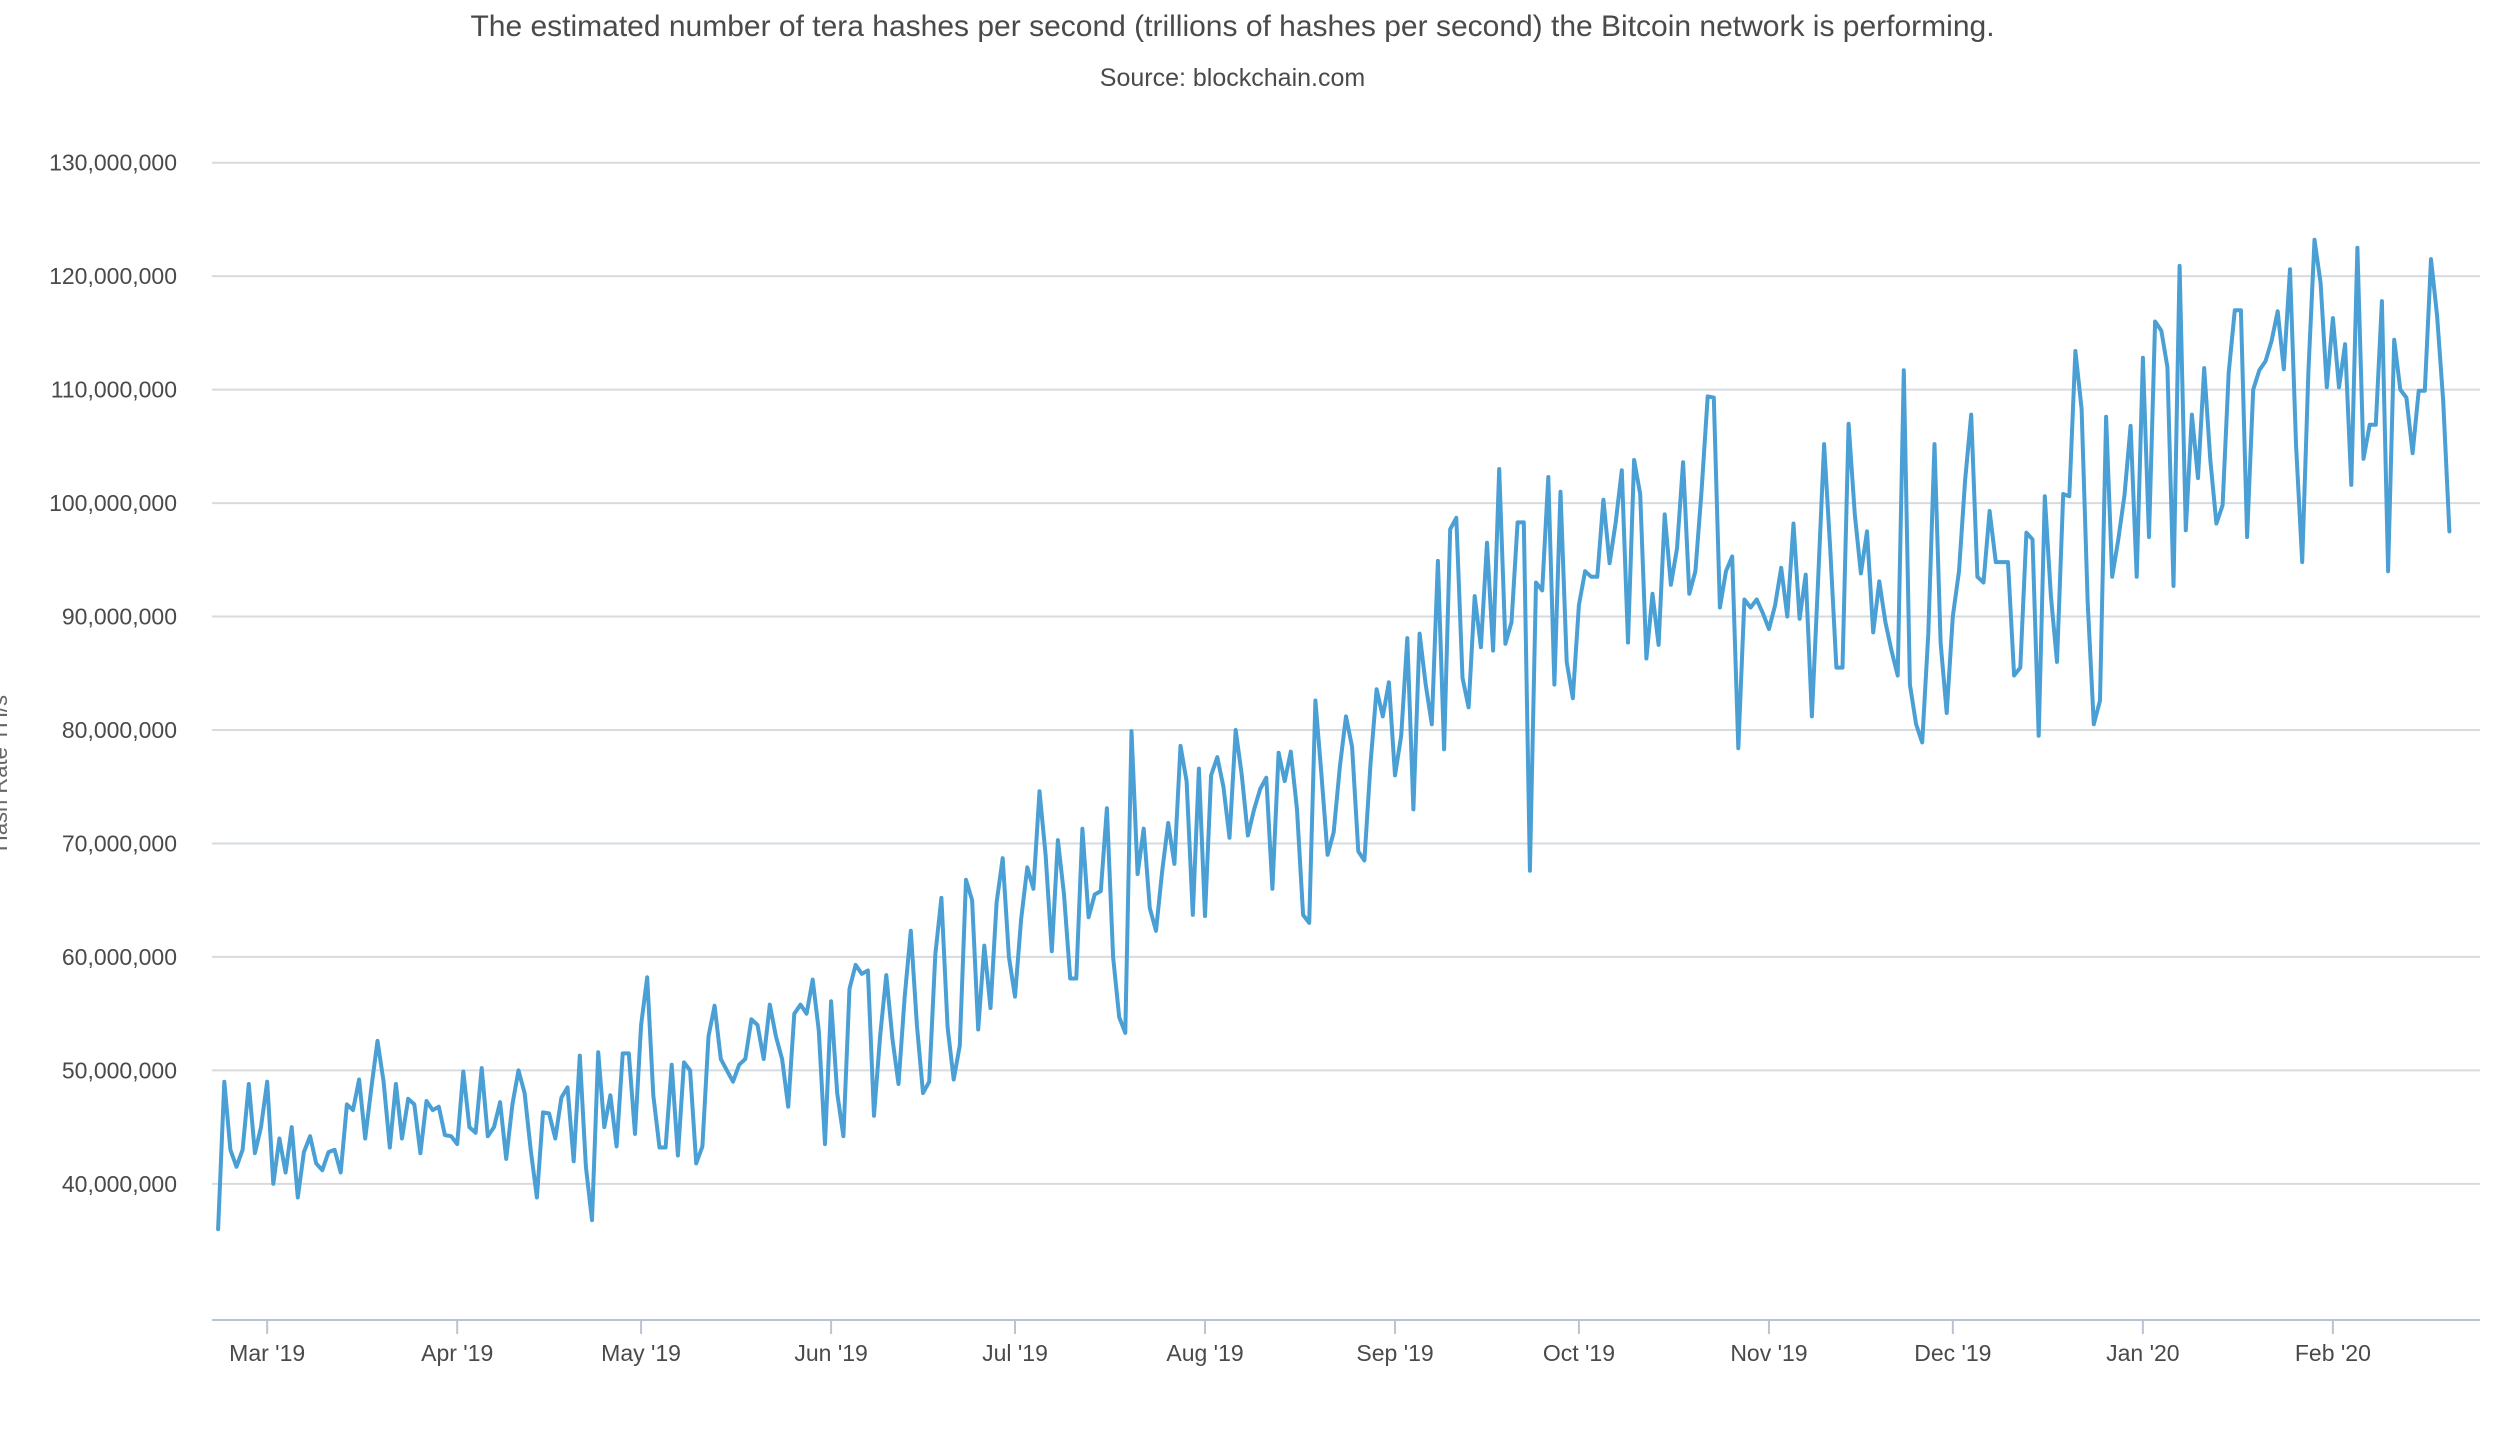  What do you see at coordinates (119, 1184) in the screenshot?
I see `y-tick-label: 40,000,000` at bounding box center [119, 1184].